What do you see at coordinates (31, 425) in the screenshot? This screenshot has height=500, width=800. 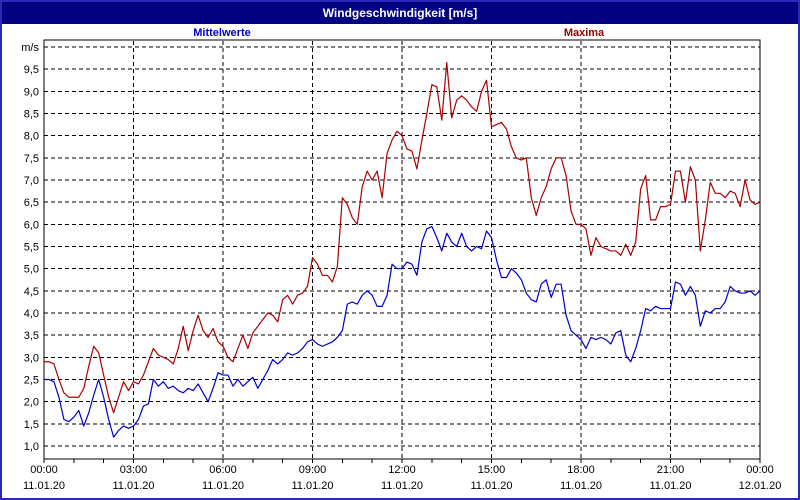 I see `y-tick-label: 1,5` at bounding box center [31, 425].